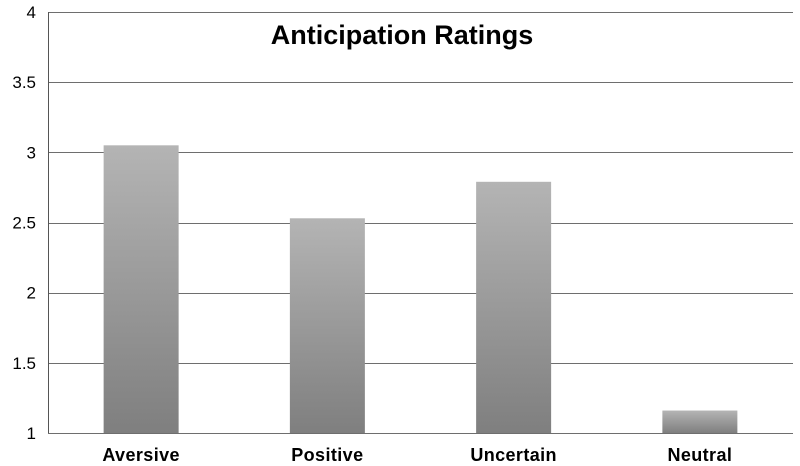  What do you see at coordinates (24, 82) in the screenshot?
I see `y-tick-label: 3.5` at bounding box center [24, 82].